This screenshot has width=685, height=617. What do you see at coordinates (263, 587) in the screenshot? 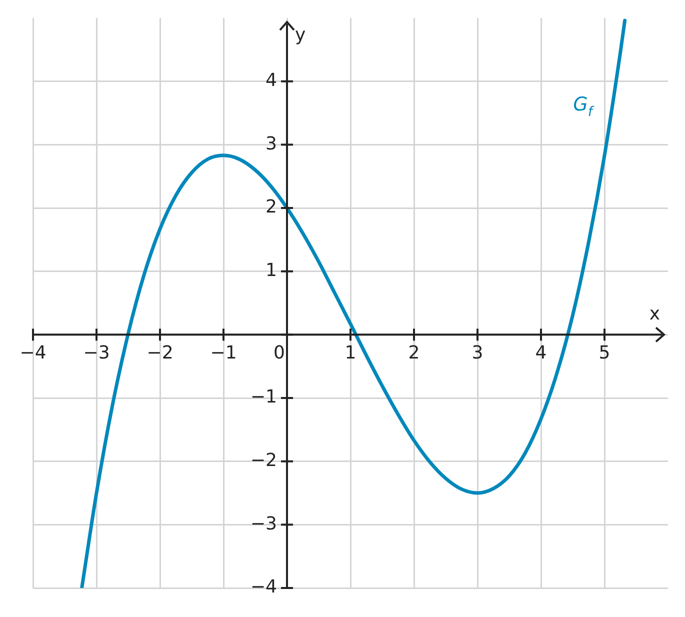
I see `y-tick-label: −4` at bounding box center [263, 587].